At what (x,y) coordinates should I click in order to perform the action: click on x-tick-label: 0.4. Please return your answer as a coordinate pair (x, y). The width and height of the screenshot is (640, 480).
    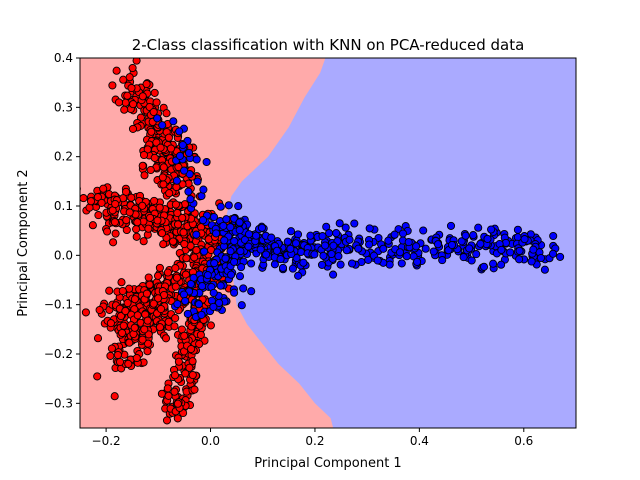
    Looking at the image, I should click on (419, 441).